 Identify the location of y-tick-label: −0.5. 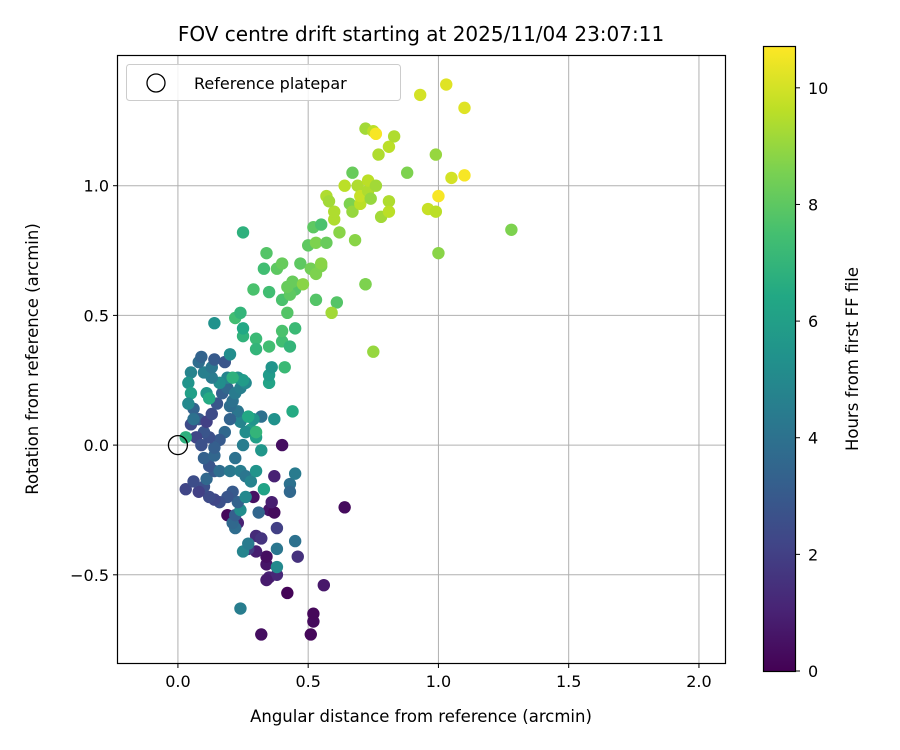
(89, 575).